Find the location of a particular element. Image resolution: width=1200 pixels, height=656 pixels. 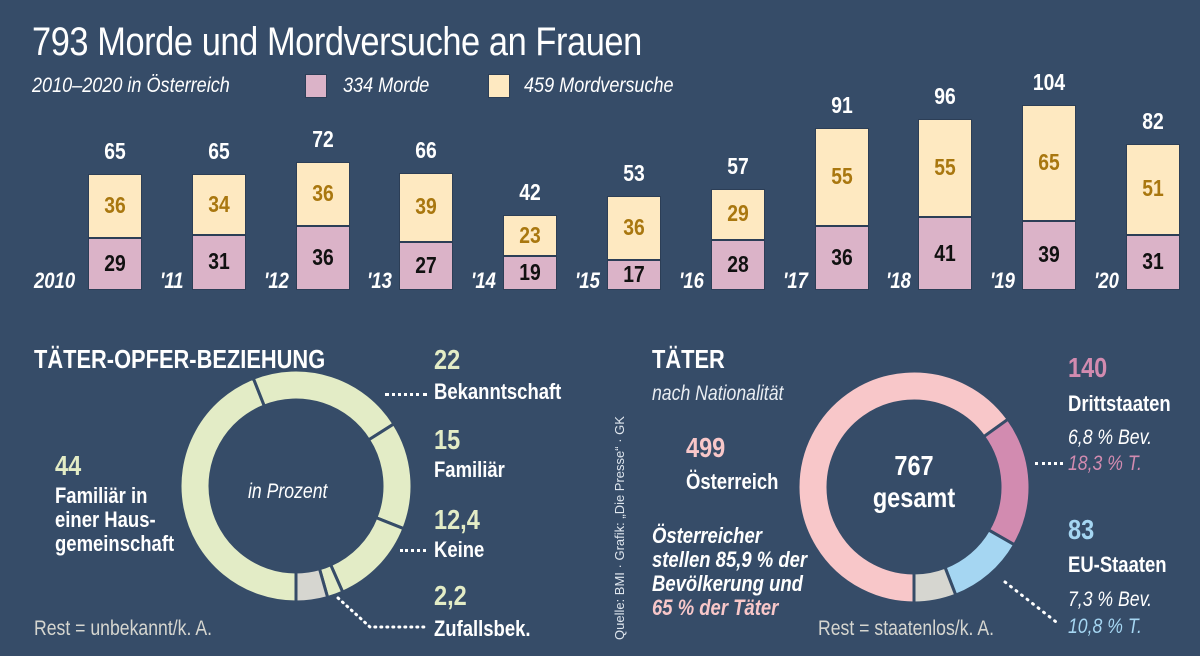

slice-value-oesterreich: 499 is located at coordinates (706, 447).